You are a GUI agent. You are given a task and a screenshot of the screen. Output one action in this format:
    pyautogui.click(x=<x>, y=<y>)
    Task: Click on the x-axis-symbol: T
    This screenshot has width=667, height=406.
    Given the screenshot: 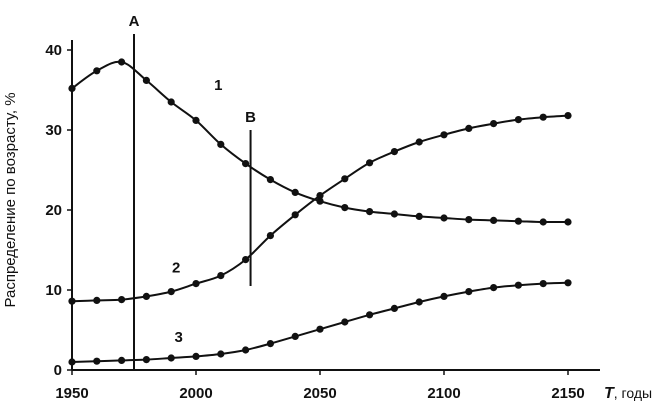 What is the action you would take?
    pyautogui.click(x=609, y=393)
    